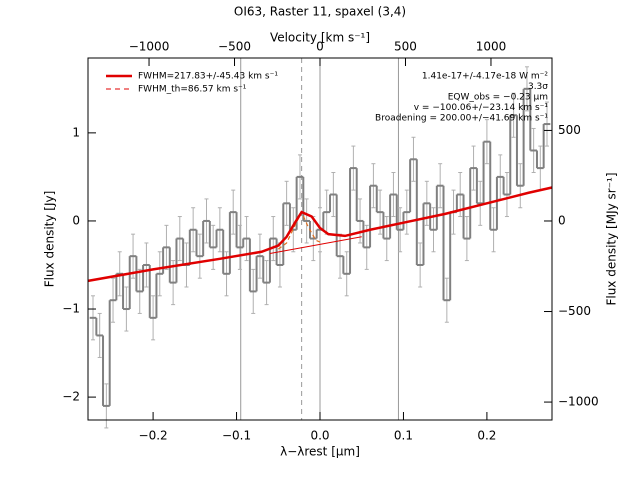 Image resolution: width=640 pixels, height=480 pixels. Describe the element at coordinates (485, 77) in the screenshot. I see `annotation: 1.41e-17+/-4.17e-18 W m⁻²` at that location.